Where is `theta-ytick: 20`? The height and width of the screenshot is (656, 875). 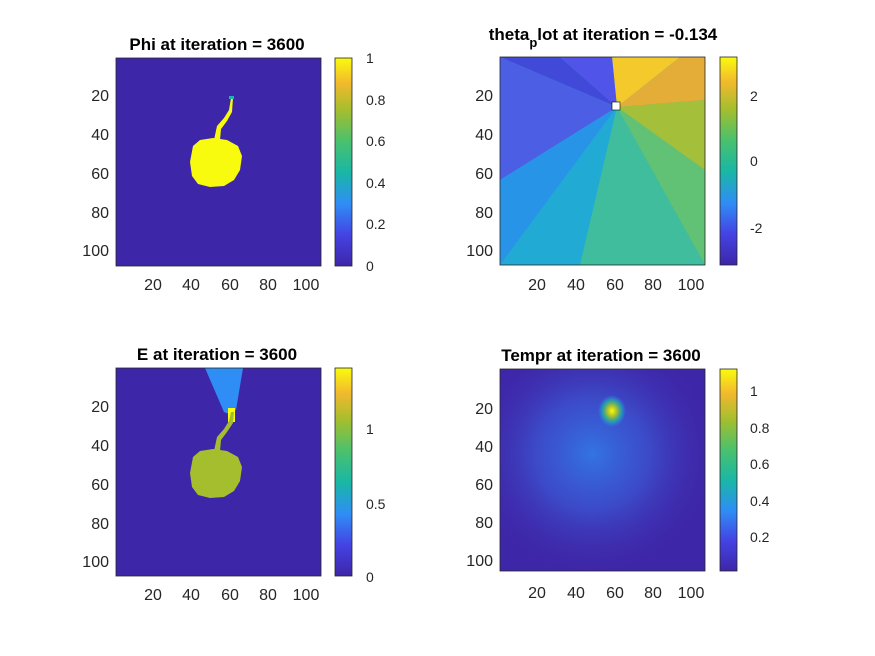
theta-ytick: 20 is located at coordinates (484, 96).